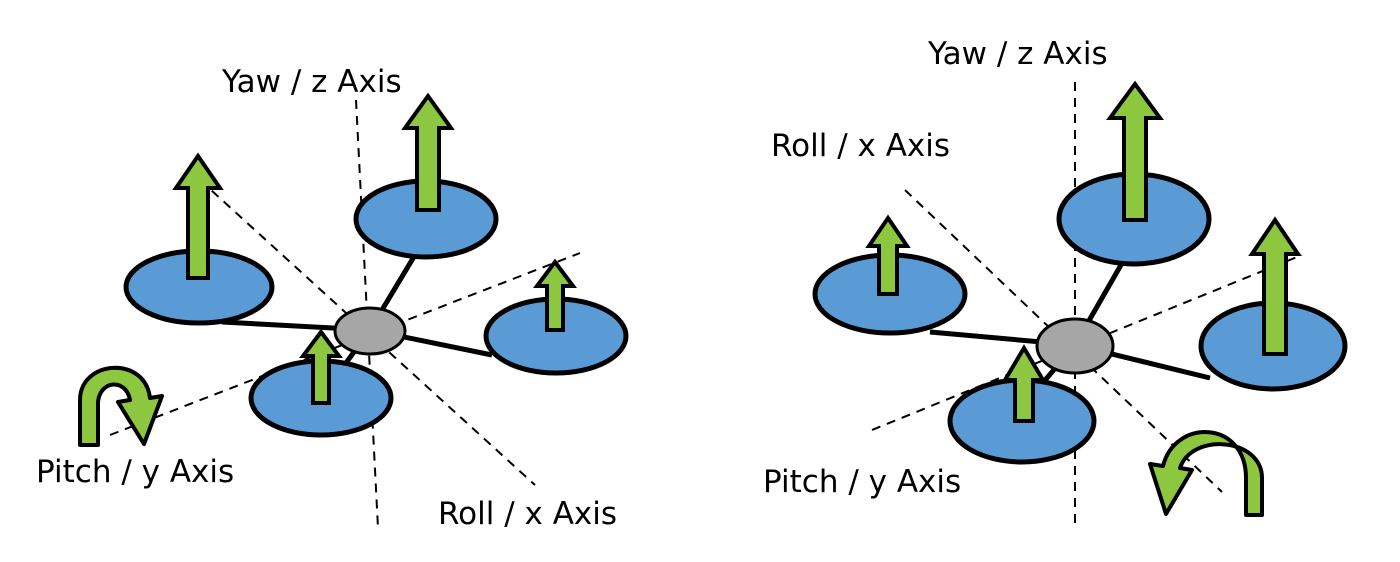 This screenshot has width=1400, height=562. What do you see at coordinates (121, 406) in the screenshot?
I see `left-pitch-rotation-arrow` at bounding box center [121, 406].